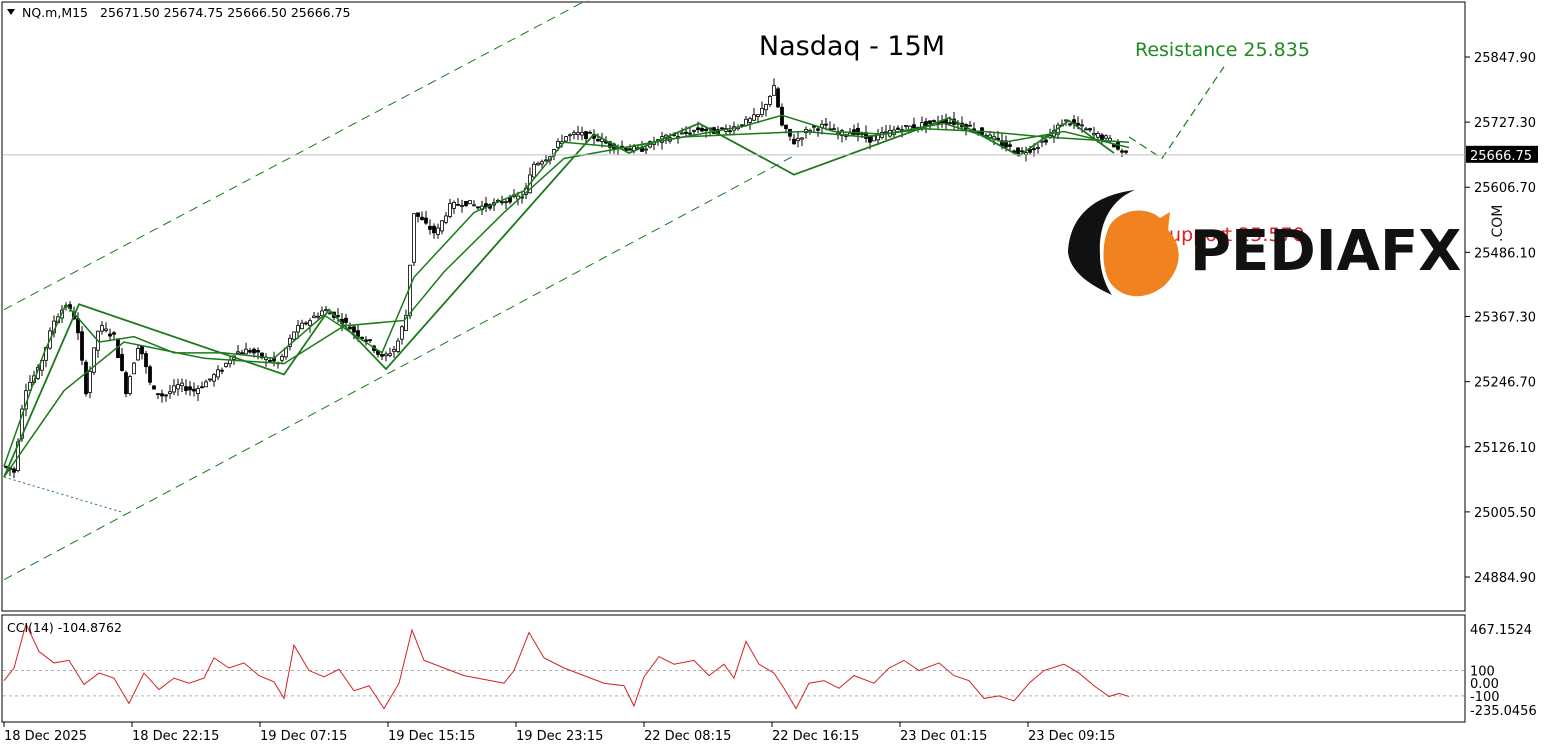 This screenshot has height=749, width=1545. Describe the element at coordinates (1484, 684) in the screenshot. I see `cci-level-label: 0.00` at that location.